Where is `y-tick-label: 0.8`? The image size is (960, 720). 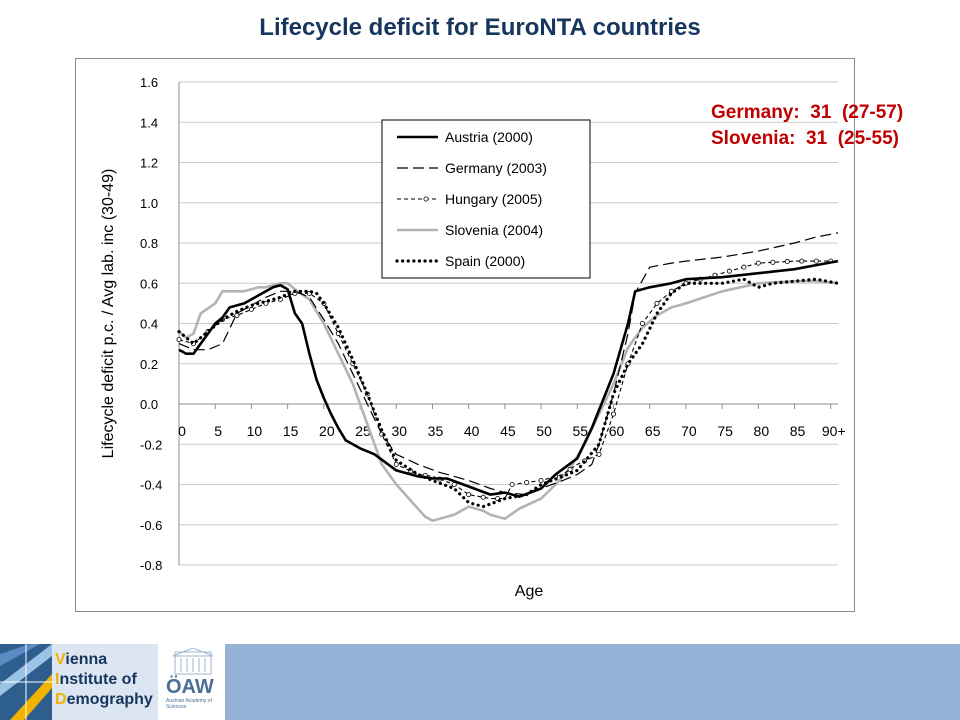
y-tick-label: 0.8 is located at coordinates (149, 243).